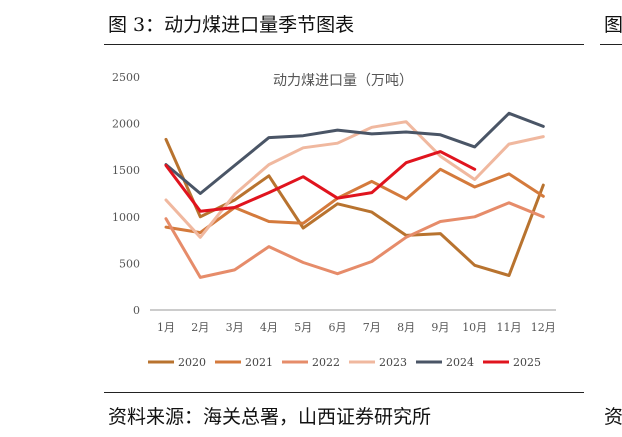 Image resolution: width=622 pixels, height=437 pixels. I want to click on title-divider, so click(344, 44).